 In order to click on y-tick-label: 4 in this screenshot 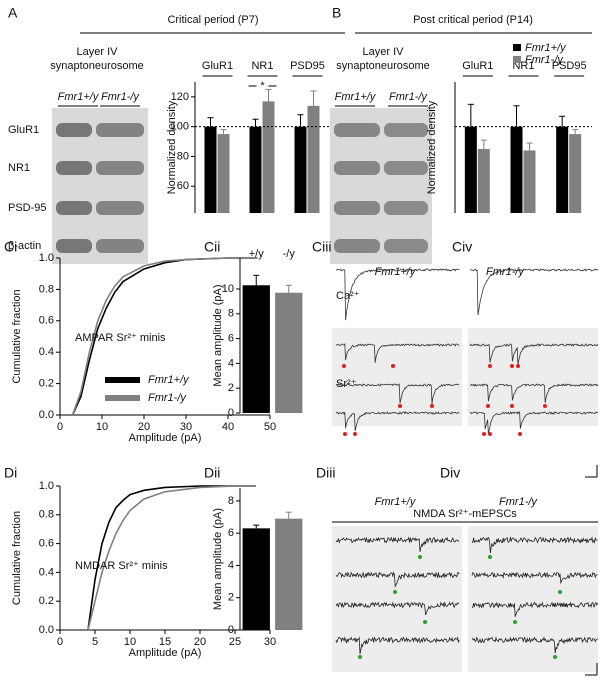, I will do `click(231, 565)`.